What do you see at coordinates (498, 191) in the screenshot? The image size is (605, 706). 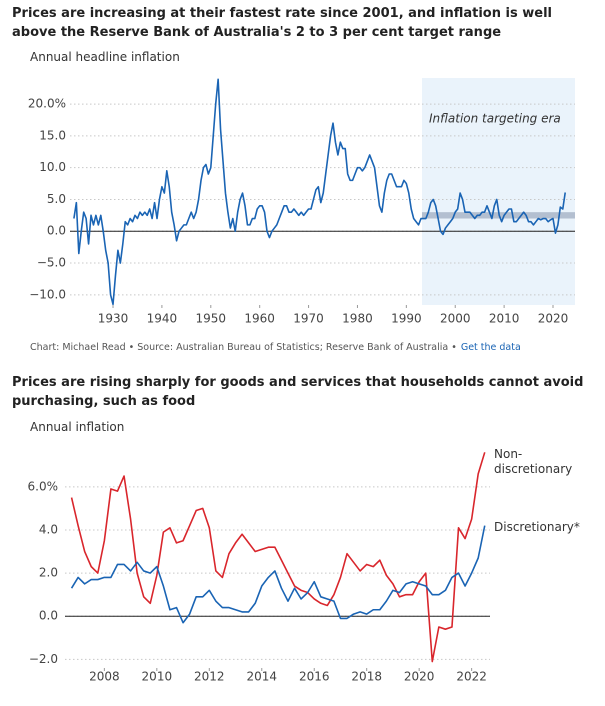 I see `shaded-region` at bounding box center [498, 191].